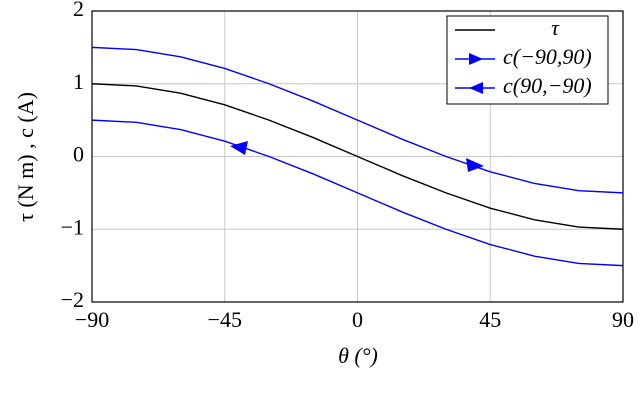 The image size is (640, 401). What do you see at coordinates (78, 81) in the screenshot?
I see `y-tick-label: 1` at bounding box center [78, 81].